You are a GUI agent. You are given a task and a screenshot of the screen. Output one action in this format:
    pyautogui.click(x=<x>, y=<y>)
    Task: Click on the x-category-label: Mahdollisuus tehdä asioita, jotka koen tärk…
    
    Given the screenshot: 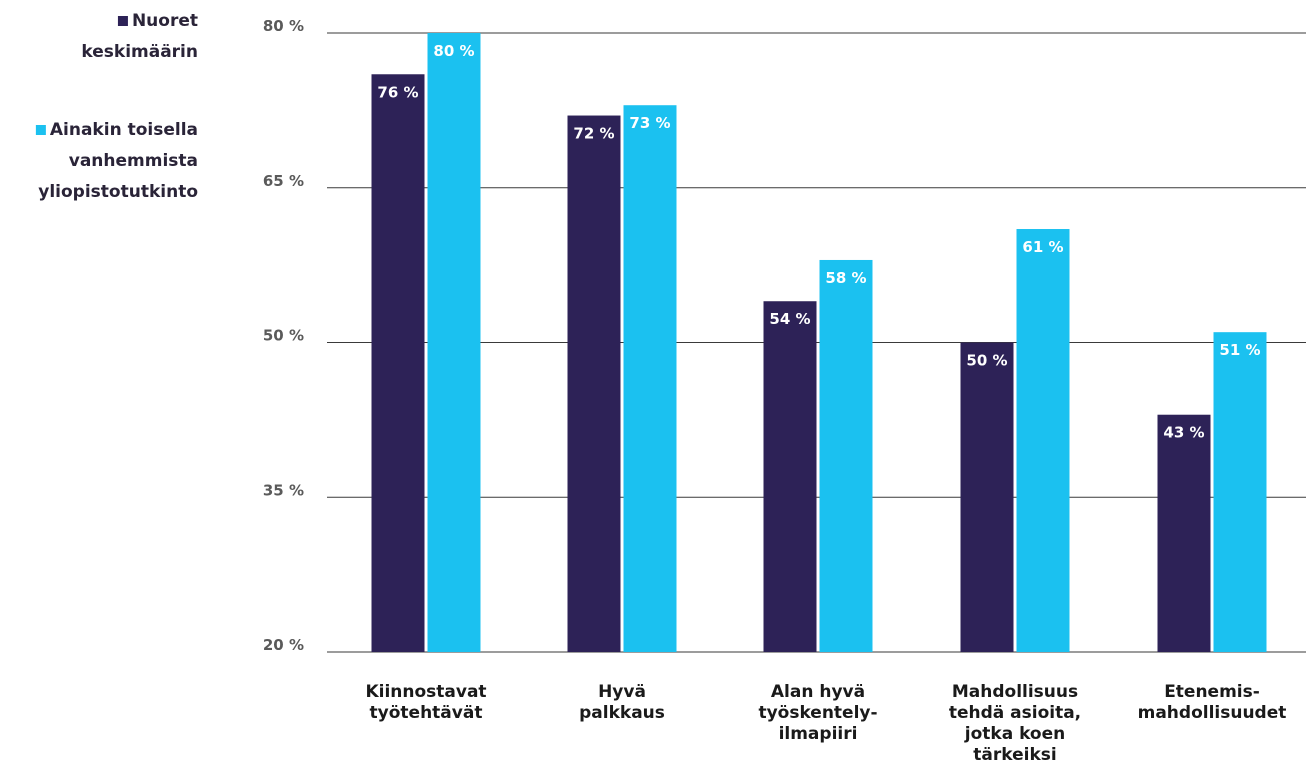 What is the action you would take?
    pyautogui.click(x=1015, y=723)
    